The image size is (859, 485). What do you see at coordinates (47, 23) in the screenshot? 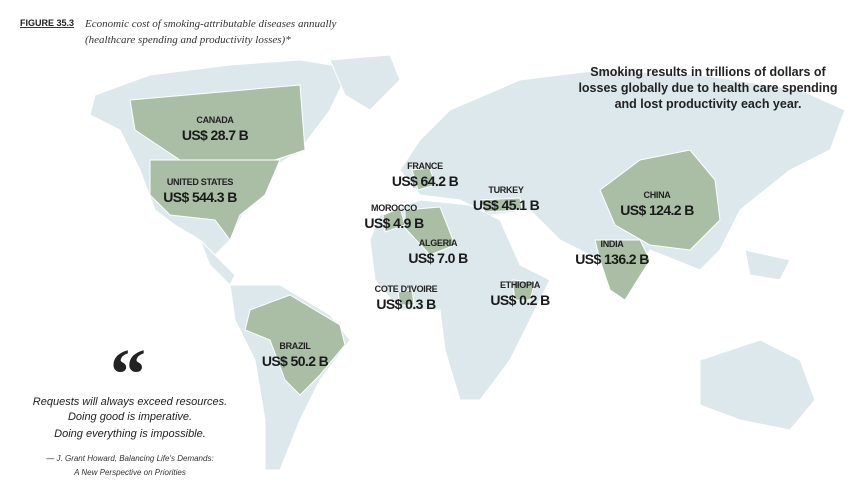
I see `figure-label: FIGURE 35.3` at bounding box center [47, 23].